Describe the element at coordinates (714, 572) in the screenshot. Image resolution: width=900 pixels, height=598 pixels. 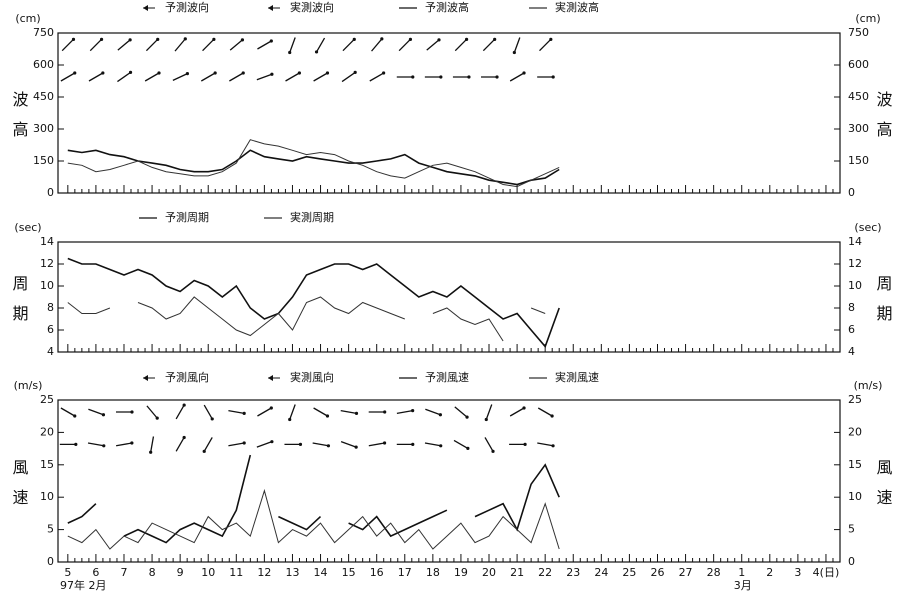
I see `x-tick-label: 28` at that location.